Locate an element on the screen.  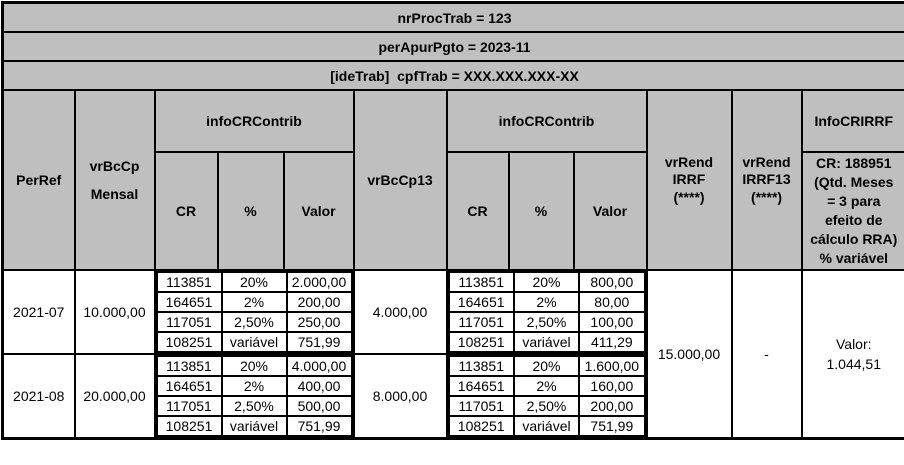
col-header-vrrend-irrf: vrRend IRRF (****) is located at coordinates (689, 180).